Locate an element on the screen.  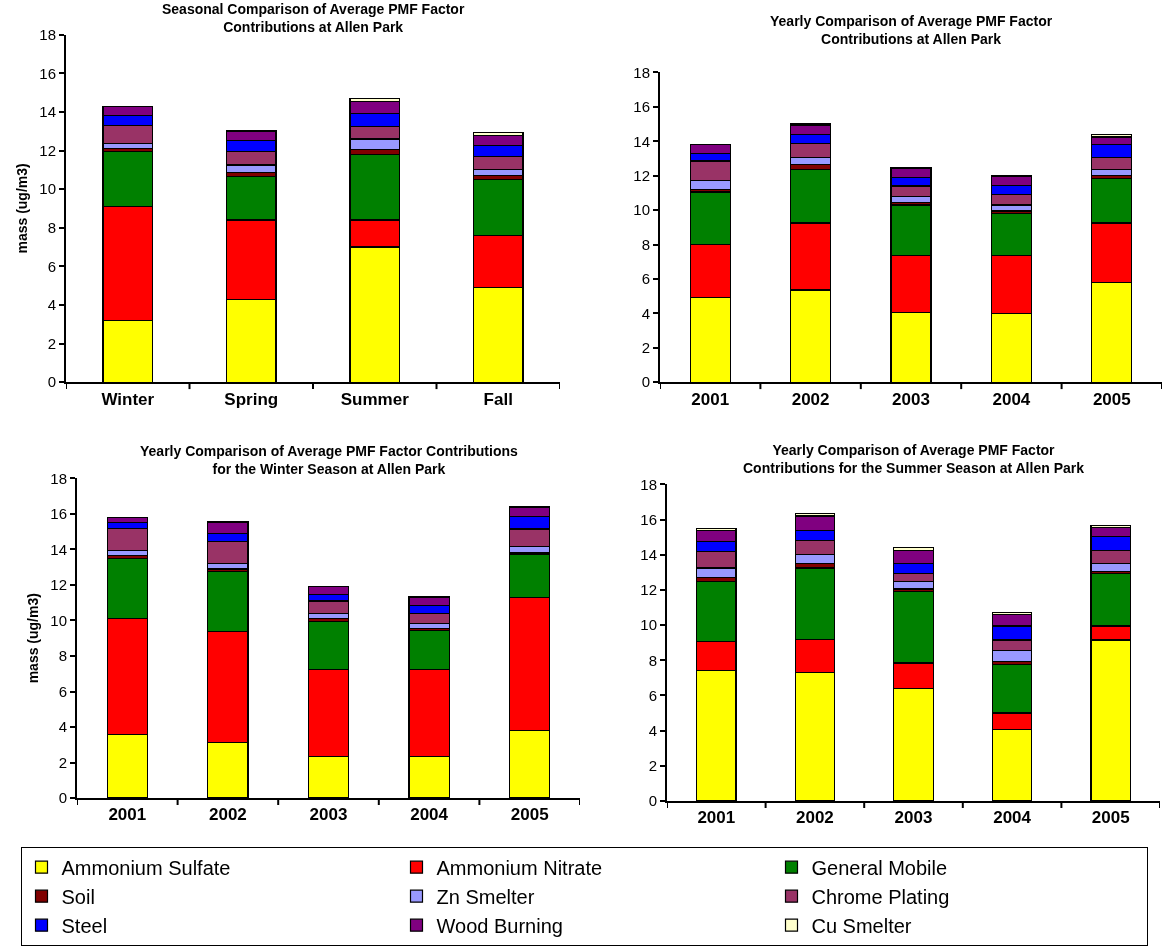
x-tick-label: Winter is located at coordinates (128, 399).